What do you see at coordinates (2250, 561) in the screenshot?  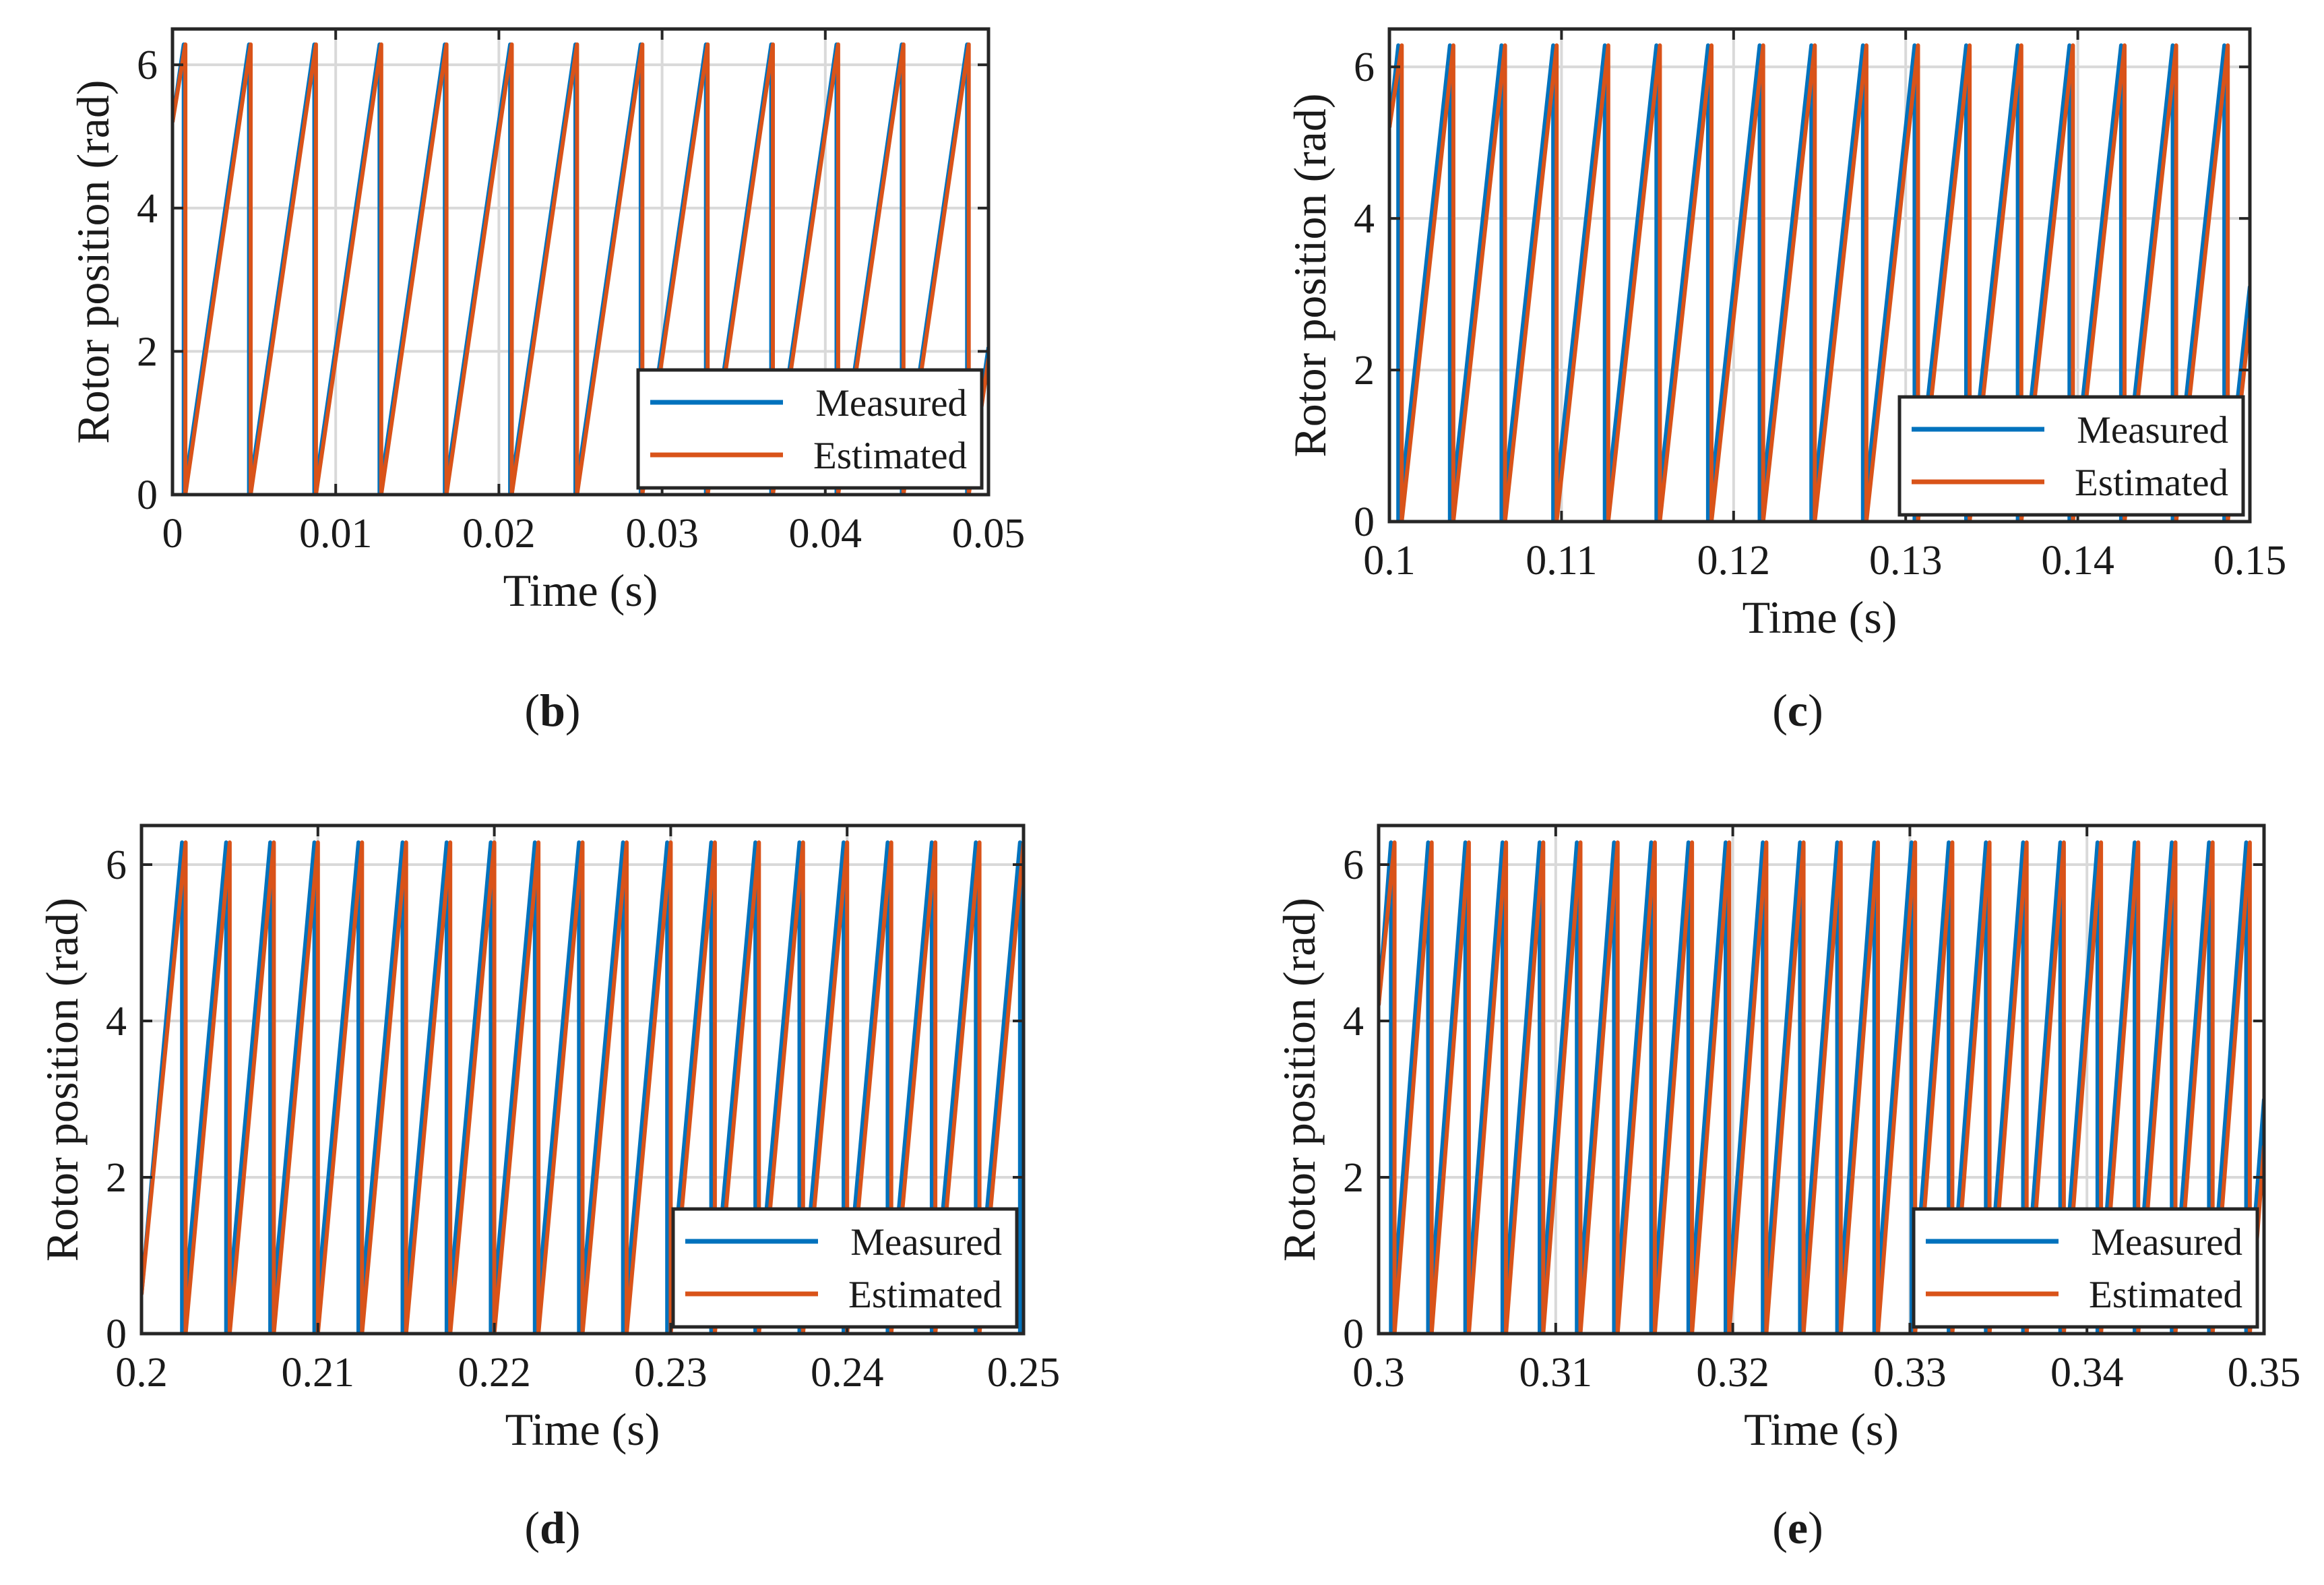 I see `x-tick-label: 0.15` at bounding box center [2250, 561].